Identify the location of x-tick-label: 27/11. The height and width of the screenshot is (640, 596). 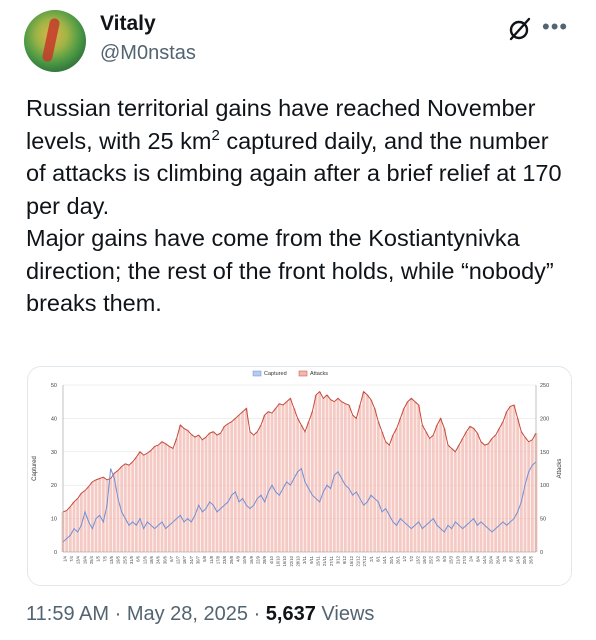
(331, 560).